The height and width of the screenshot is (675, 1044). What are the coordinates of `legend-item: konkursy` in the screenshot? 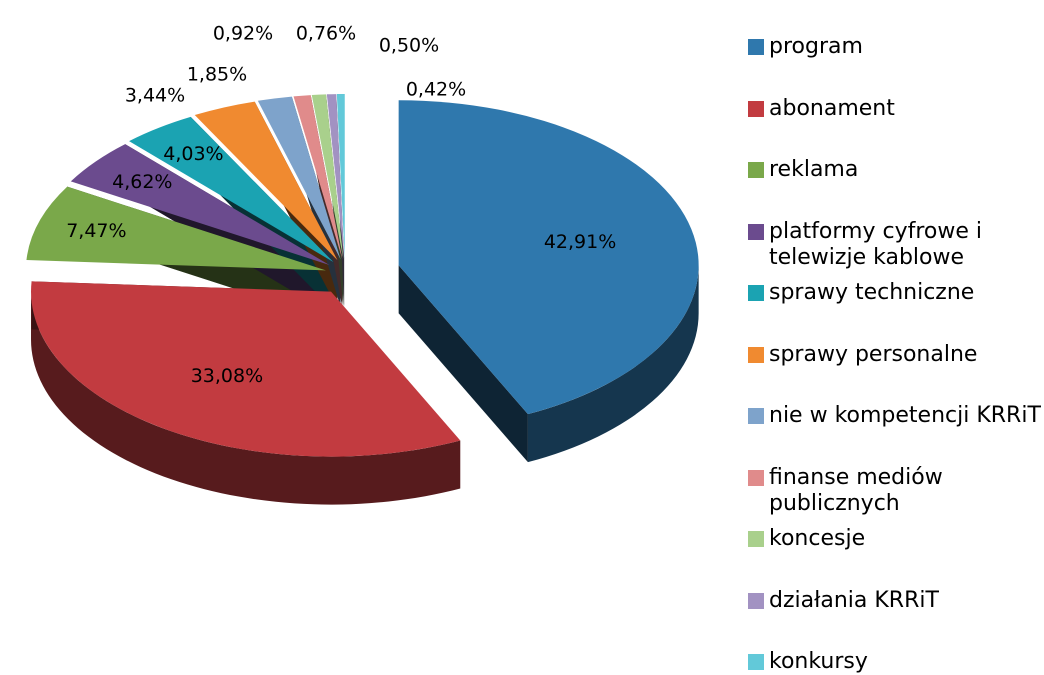 It's located at (896, 662).